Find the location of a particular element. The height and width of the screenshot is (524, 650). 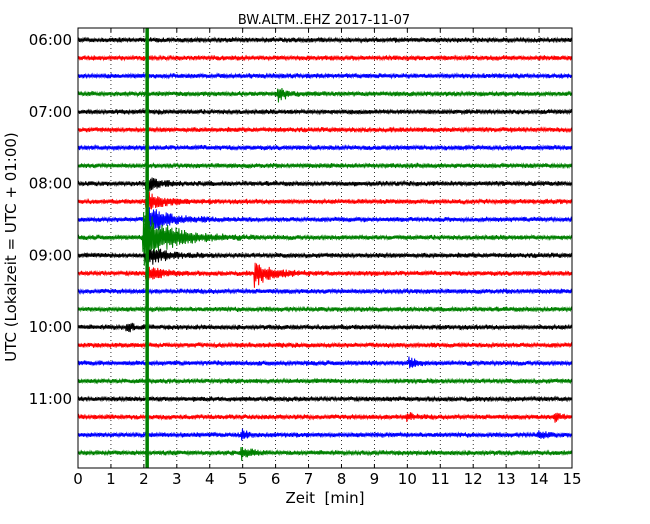

y-axis-label: UTC (Lokalzeit = UTC + 01:00) is located at coordinates (11, 247).